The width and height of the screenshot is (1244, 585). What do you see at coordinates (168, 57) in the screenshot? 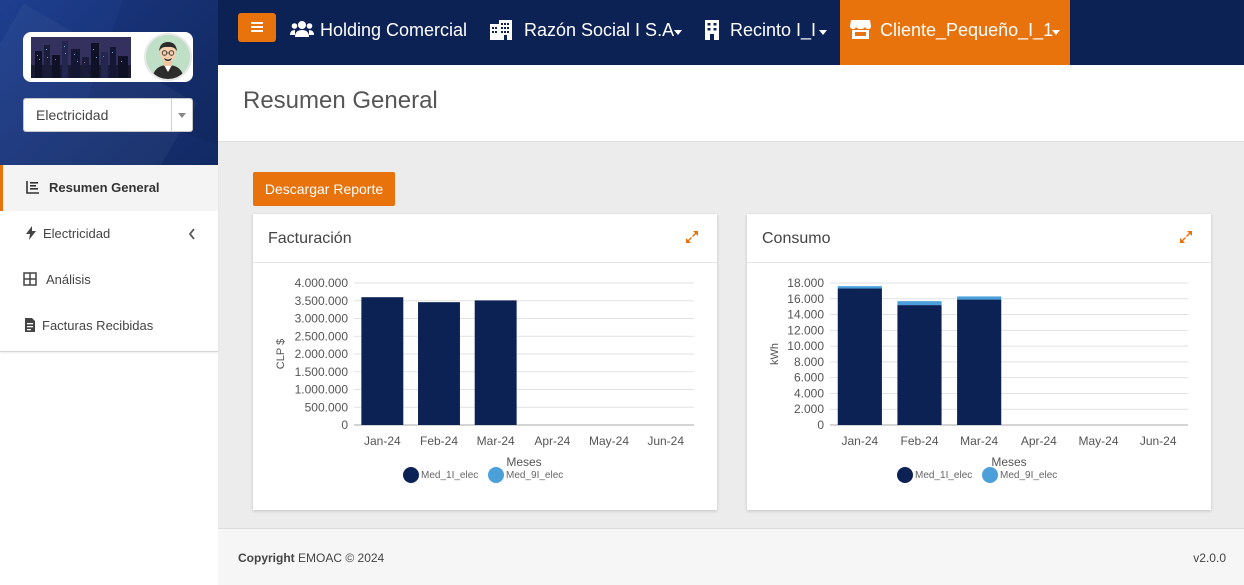
I see `avatar` at bounding box center [168, 57].